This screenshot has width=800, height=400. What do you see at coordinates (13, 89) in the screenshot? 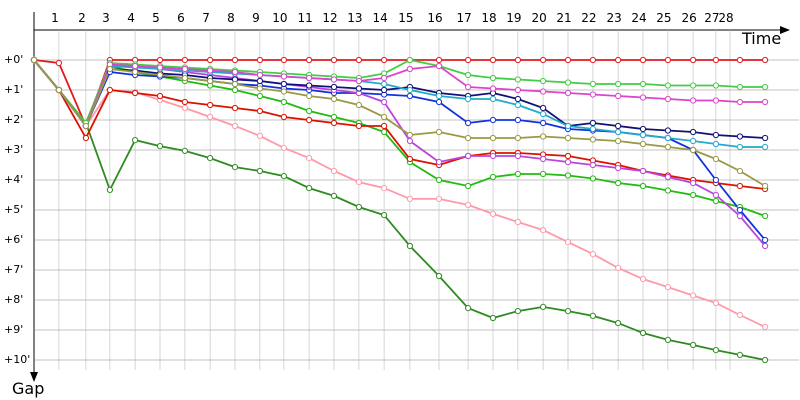
I see `y-tick-label: +1'` at bounding box center [13, 89].